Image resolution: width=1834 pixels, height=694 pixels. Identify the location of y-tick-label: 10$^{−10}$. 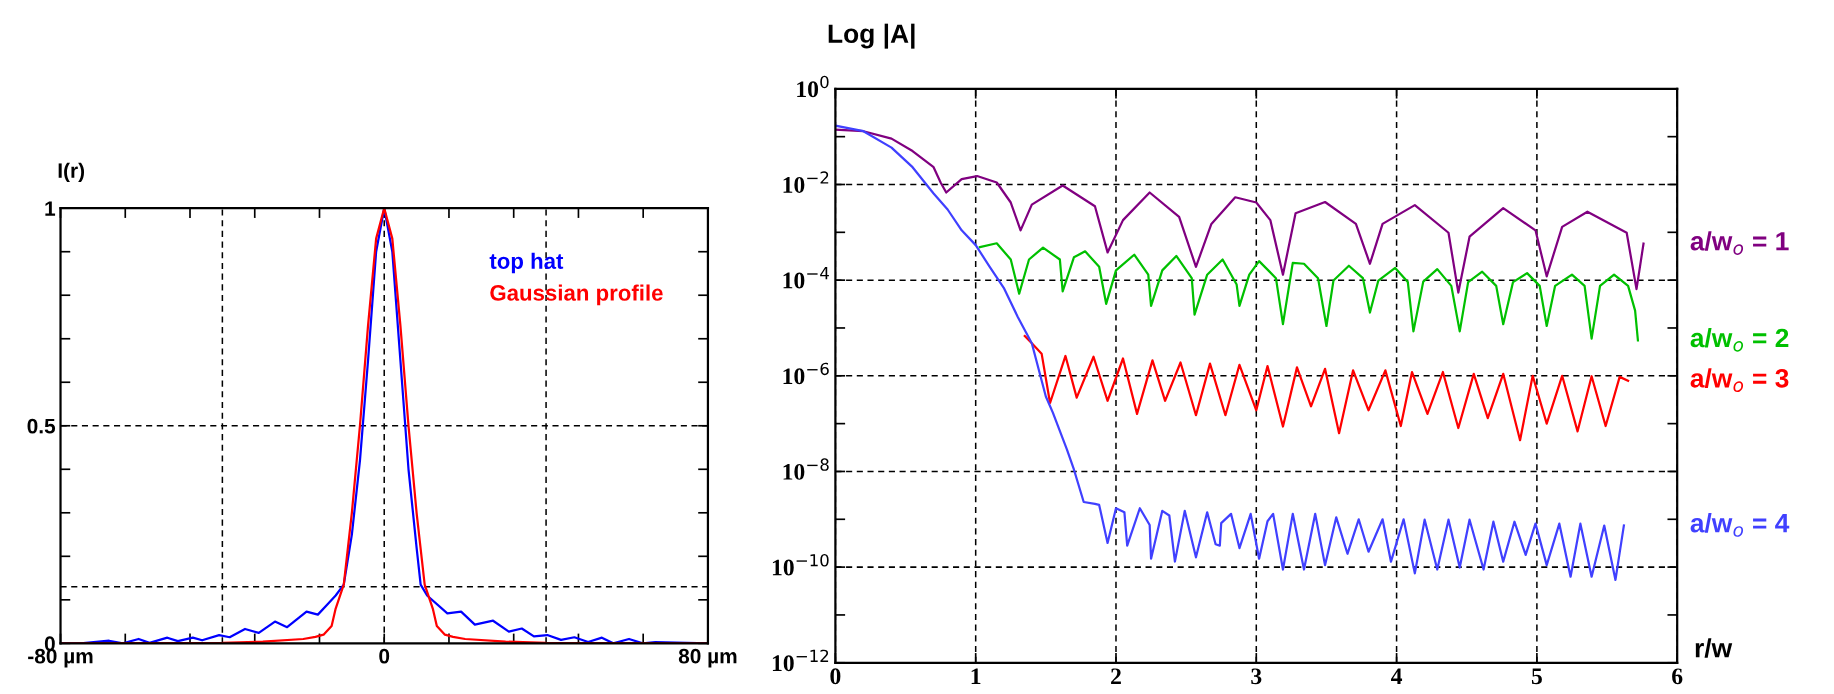
(800, 564).